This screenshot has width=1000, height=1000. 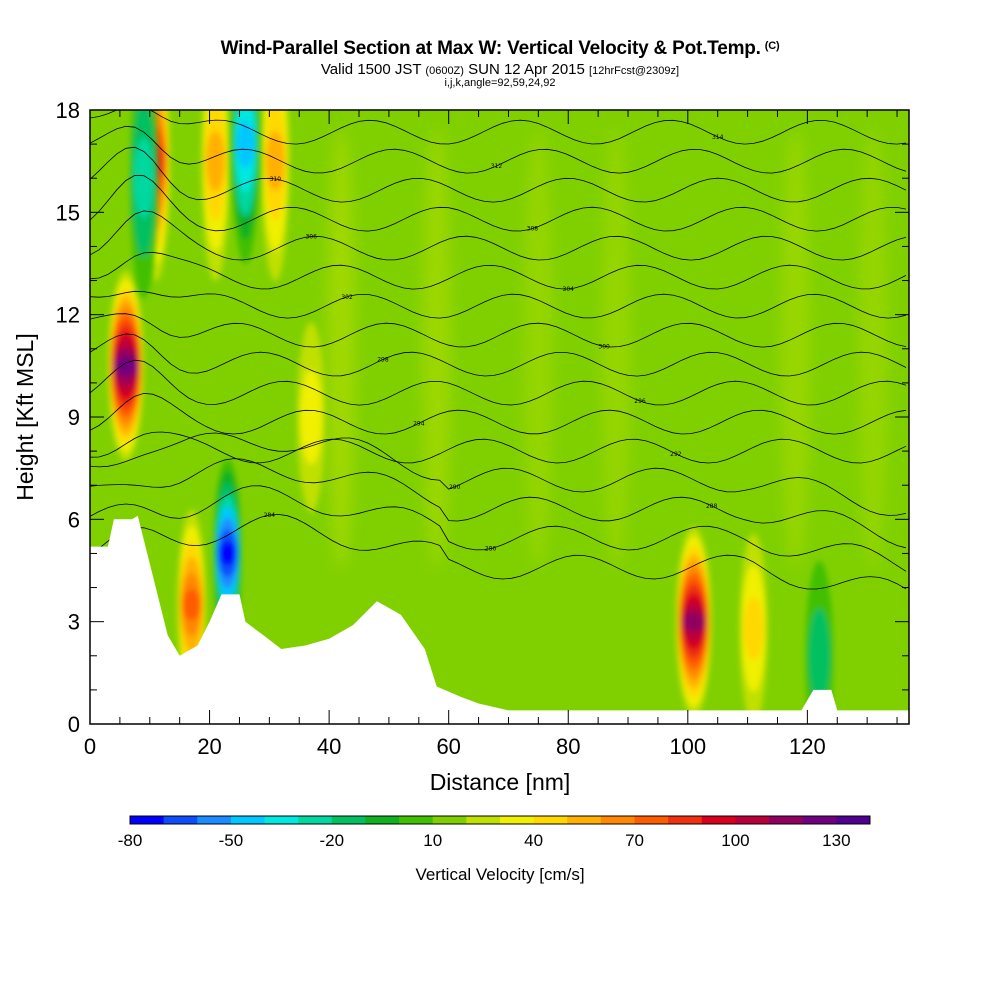 What do you see at coordinates (569, 289) in the screenshot?
I see `isentrope-label: 304` at bounding box center [569, 289].